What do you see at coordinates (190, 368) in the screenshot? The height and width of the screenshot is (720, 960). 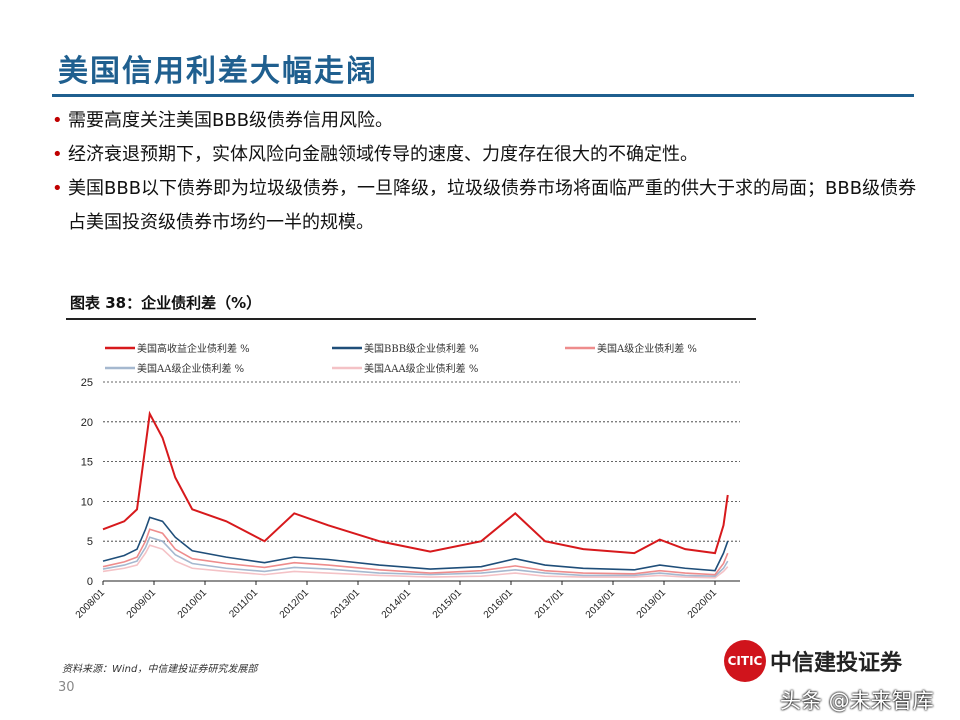 I see `legend-label: 美国AA级企业债利差 %` at bounding box center [190, 368].